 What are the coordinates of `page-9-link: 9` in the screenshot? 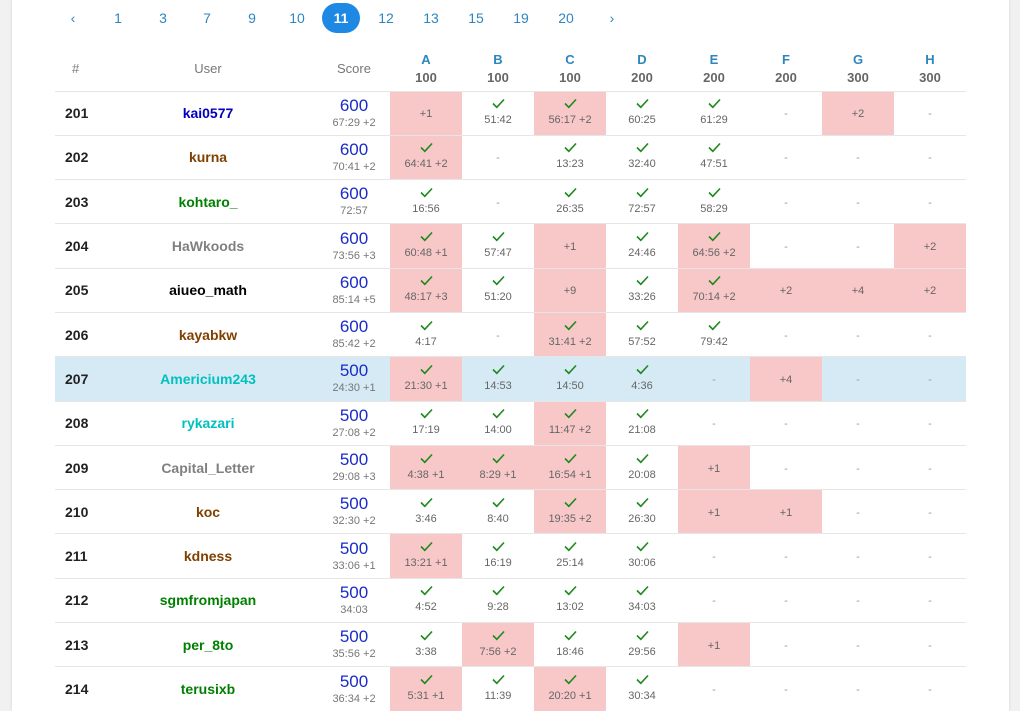 It's located at (252, 18).